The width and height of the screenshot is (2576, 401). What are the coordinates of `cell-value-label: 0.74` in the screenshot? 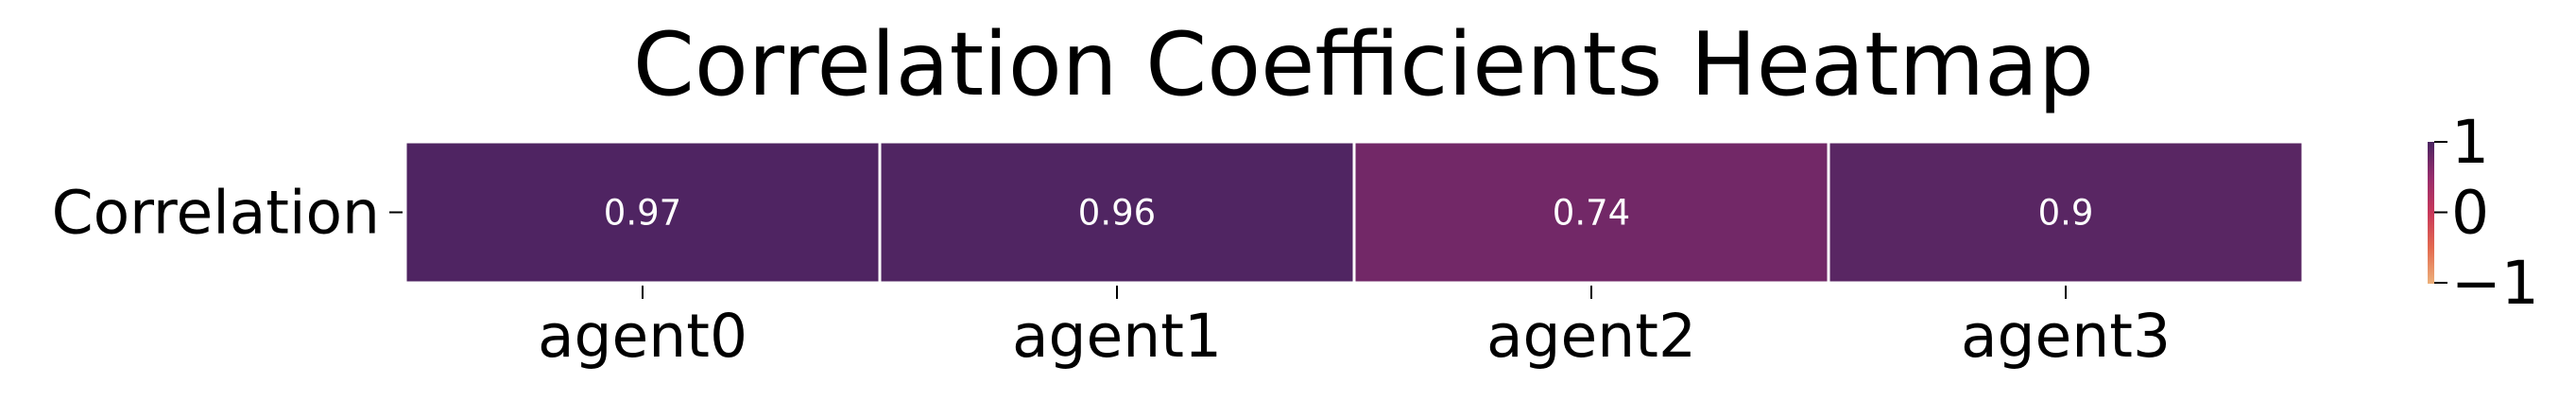 It's located at (1591, 214).